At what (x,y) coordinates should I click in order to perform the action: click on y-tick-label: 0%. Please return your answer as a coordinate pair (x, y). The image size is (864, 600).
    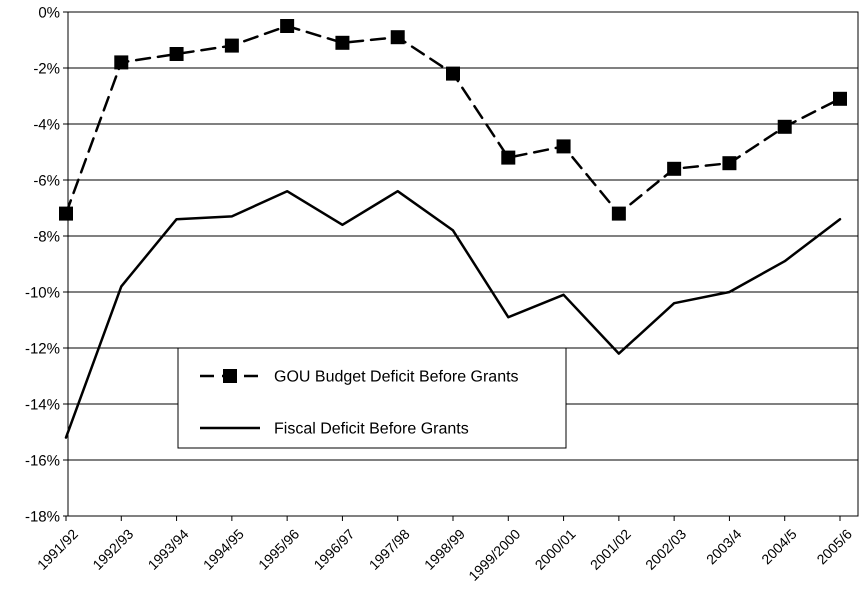
    Looking at the image, I should click on (49, 13).